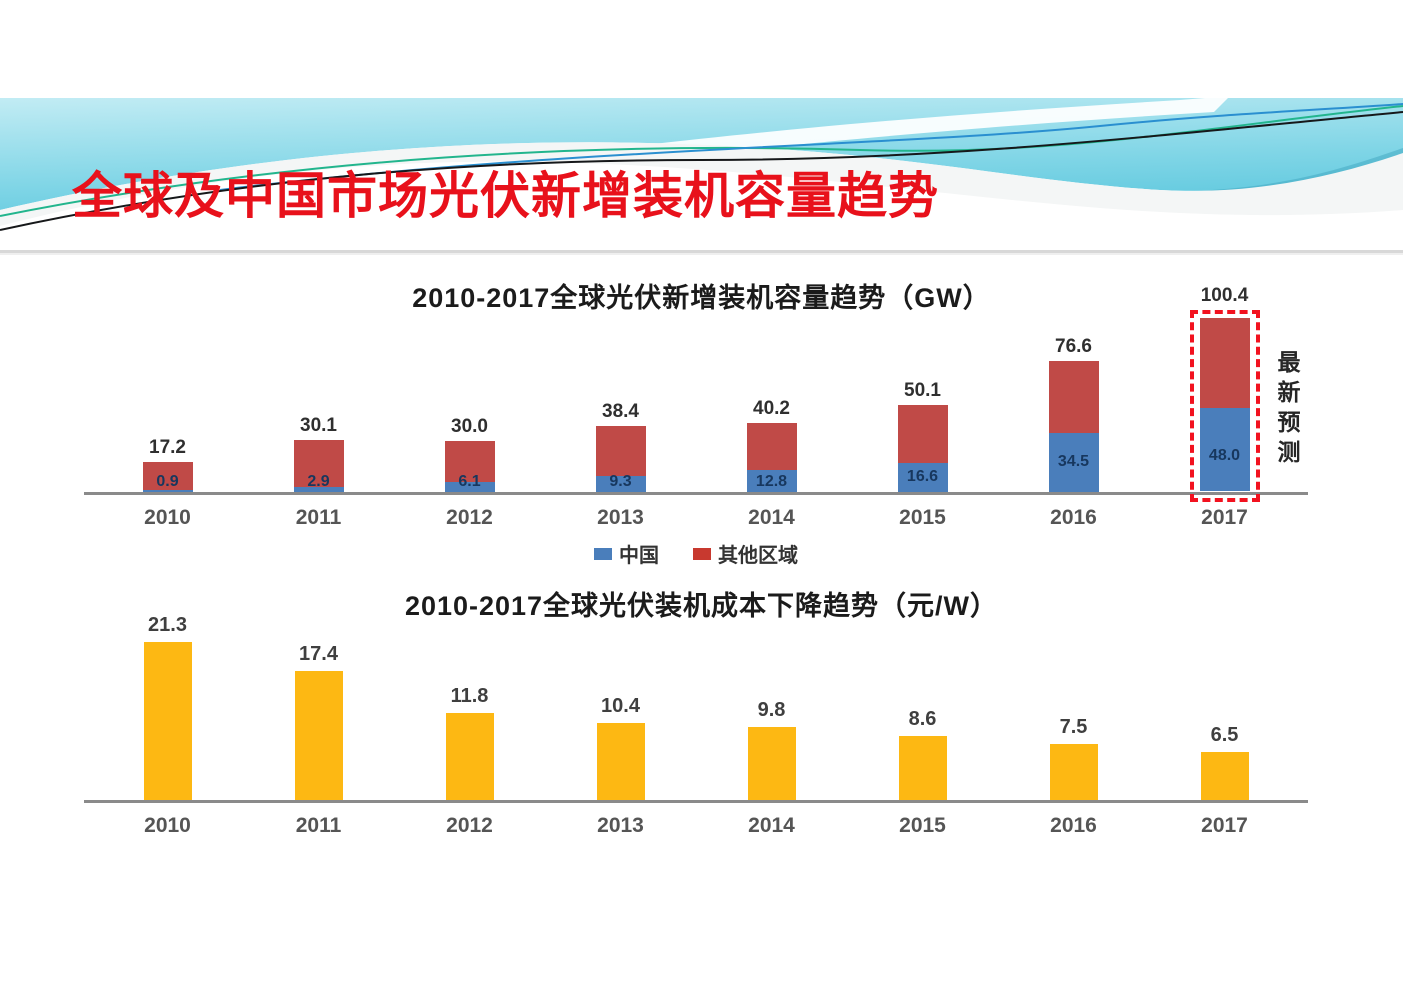 This screenshot has width=1403, height=992. What do you see at coordinates (469, 426) in the screenshot?
I see `total-value-label: 30.0` at bounding box center [469, 426].